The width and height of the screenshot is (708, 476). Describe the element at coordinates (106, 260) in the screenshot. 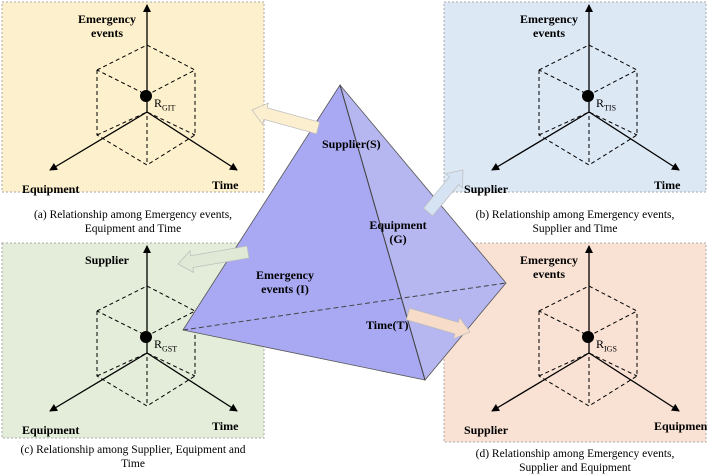

I see `axis-top-label: Supplier` at that location.